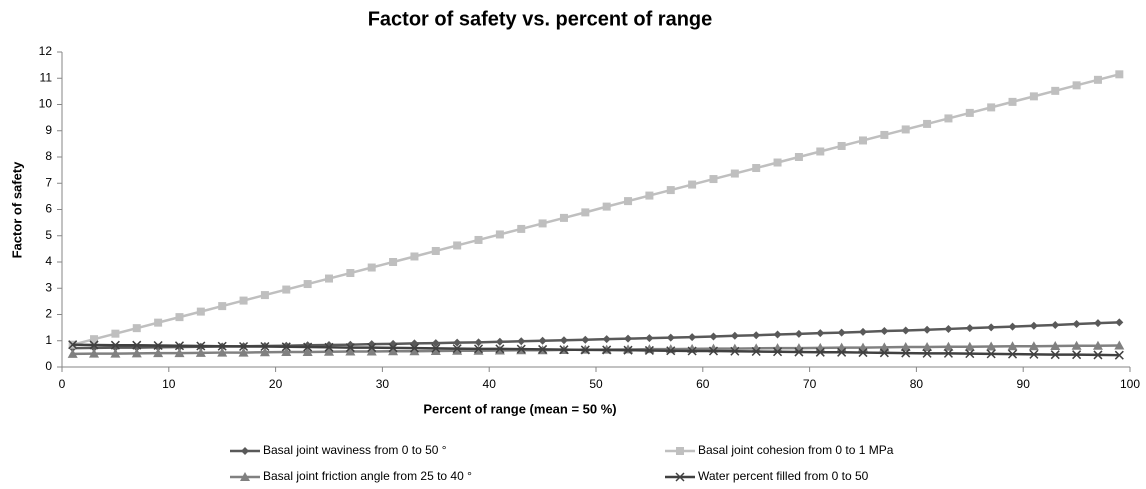  I want to click on x-tick-label: 100, so click(1130, 384).